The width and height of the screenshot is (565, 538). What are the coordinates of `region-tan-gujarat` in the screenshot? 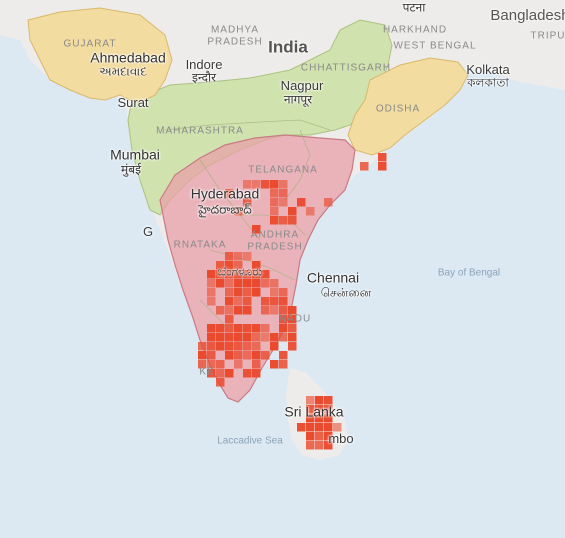 It's located at (100, 55).